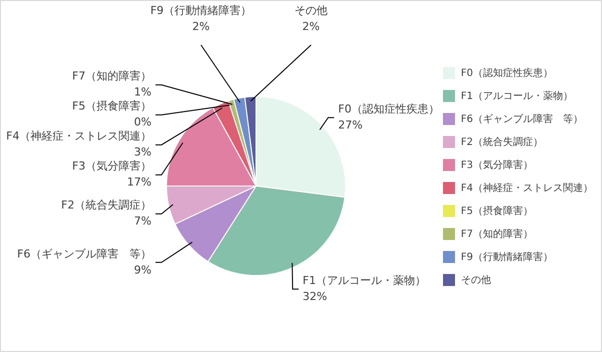 The image size is (602, 352). Describe the element at coordinates (526, 188) in the screenshot. I see `legend-label: F4（神経症・ストレス関連）` at that location.